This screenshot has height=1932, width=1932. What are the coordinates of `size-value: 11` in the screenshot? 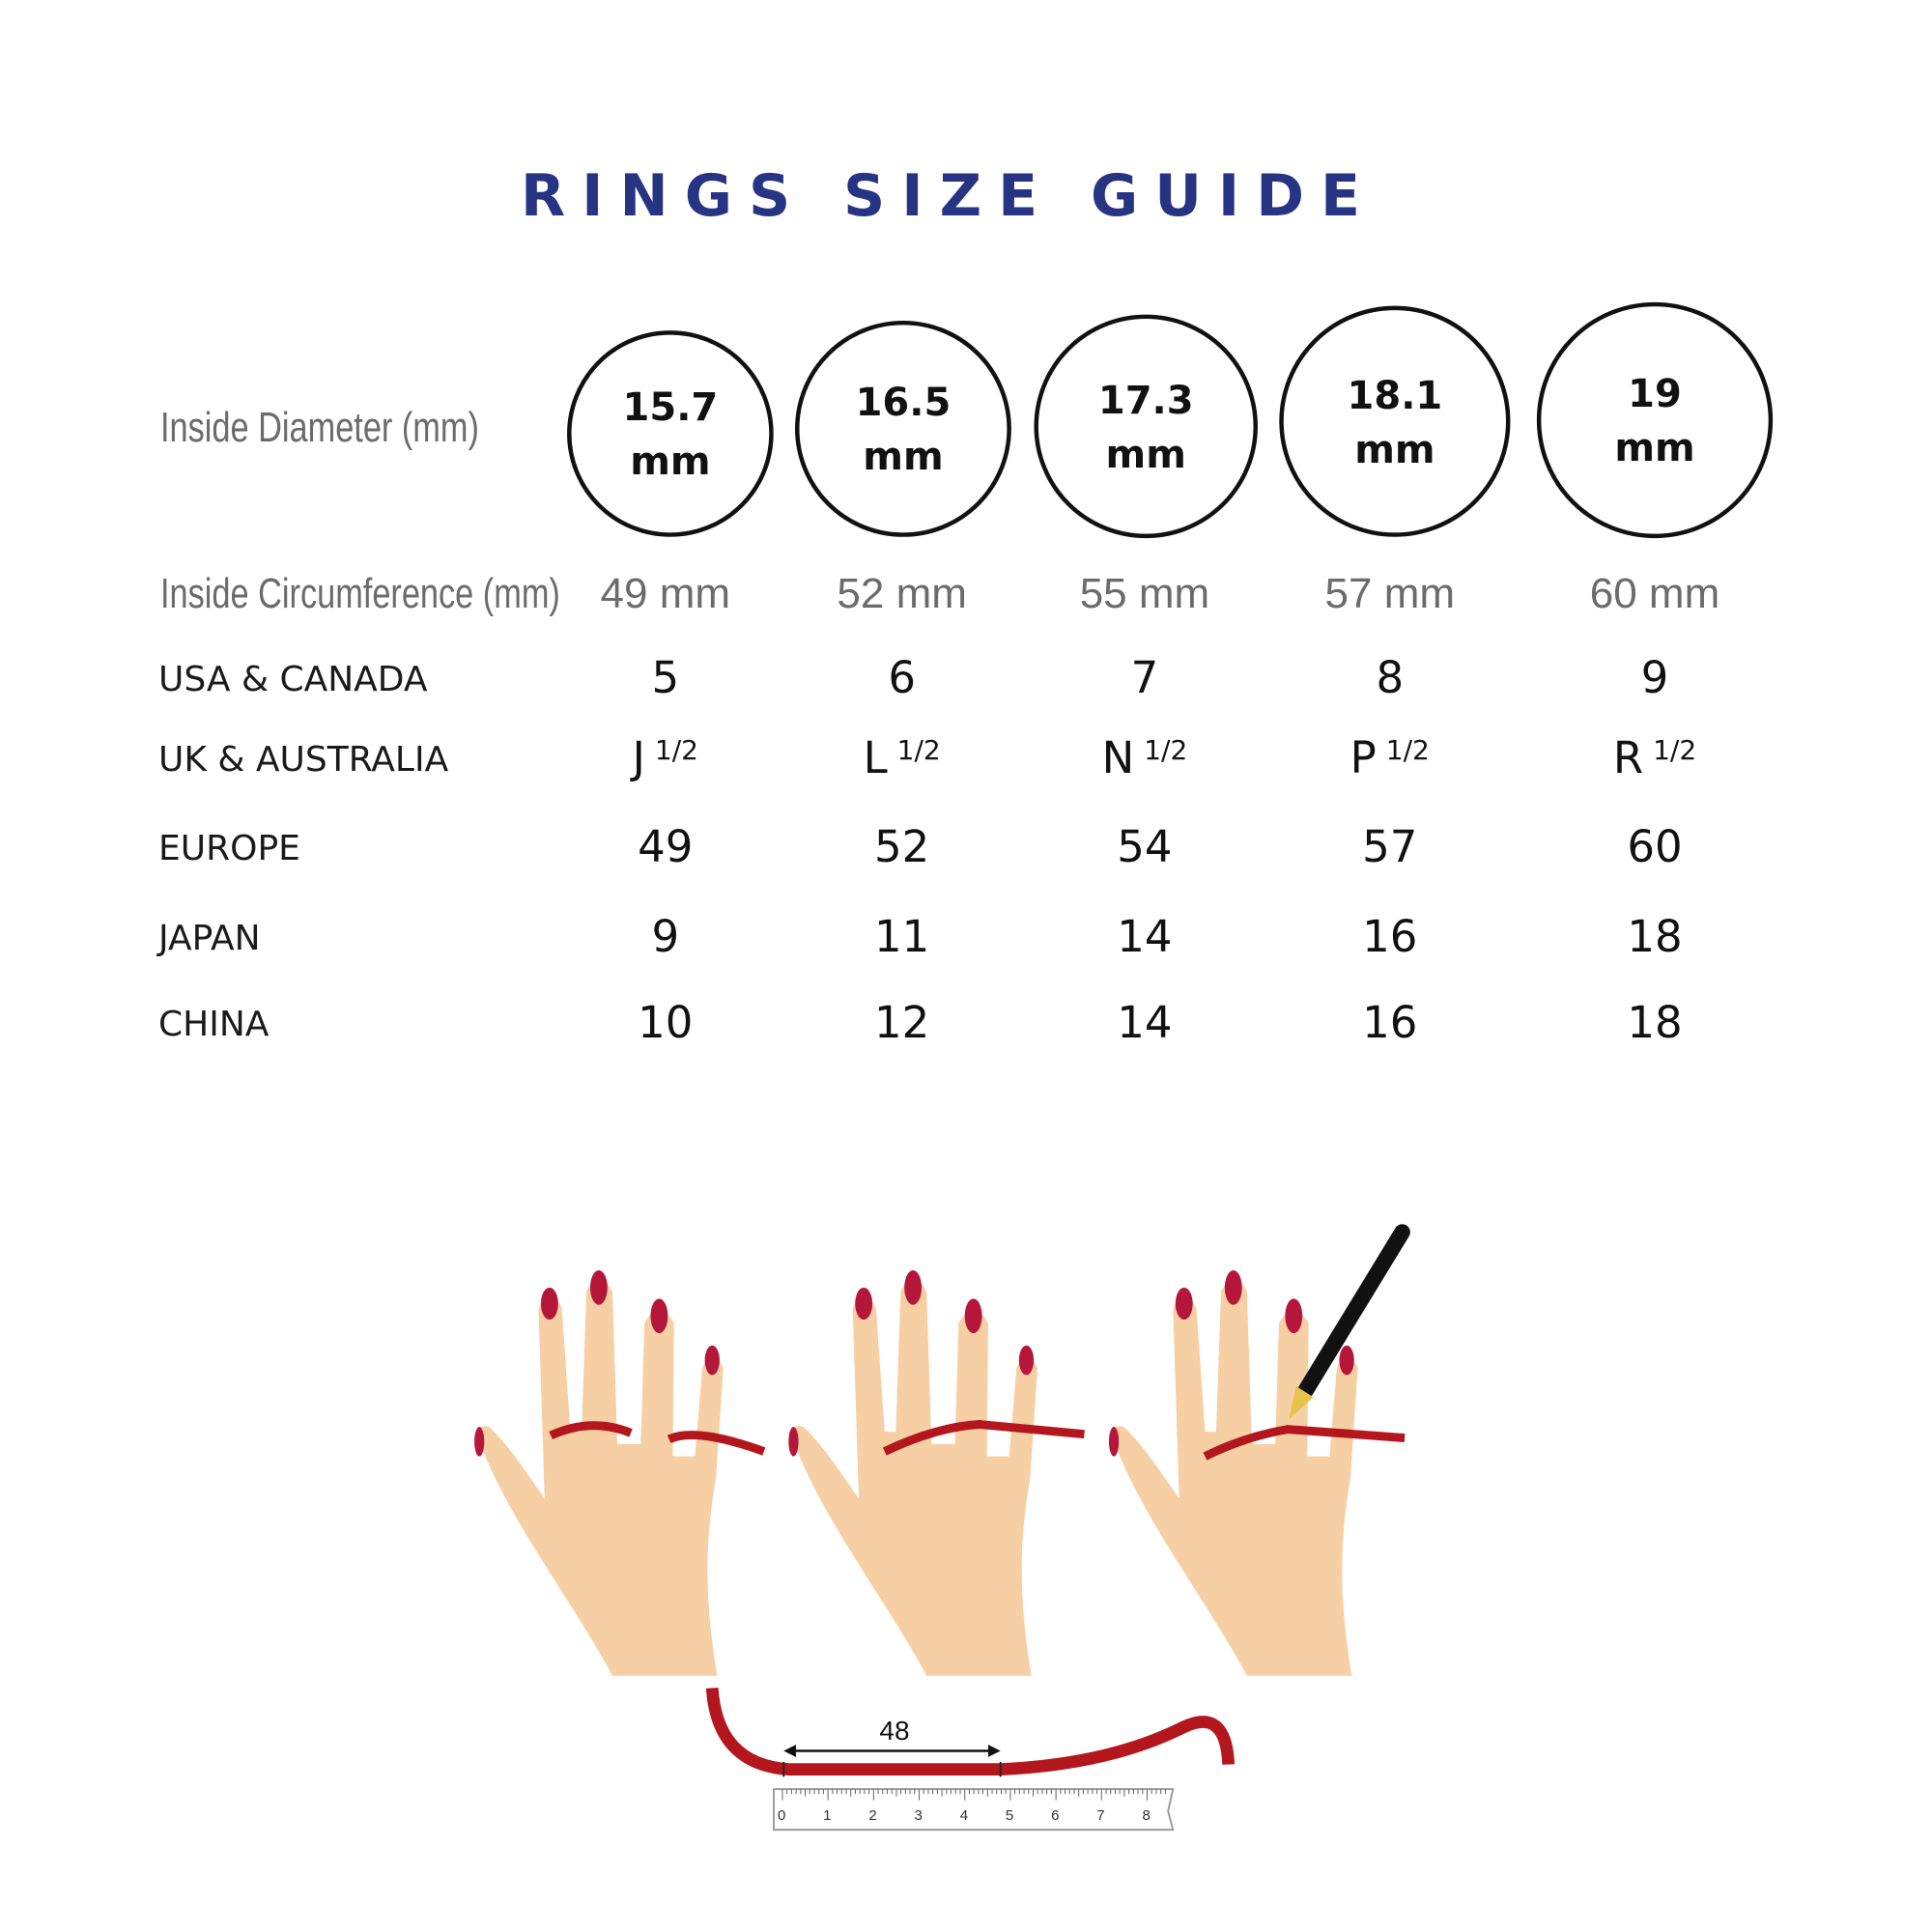 It's located at (902, 936).